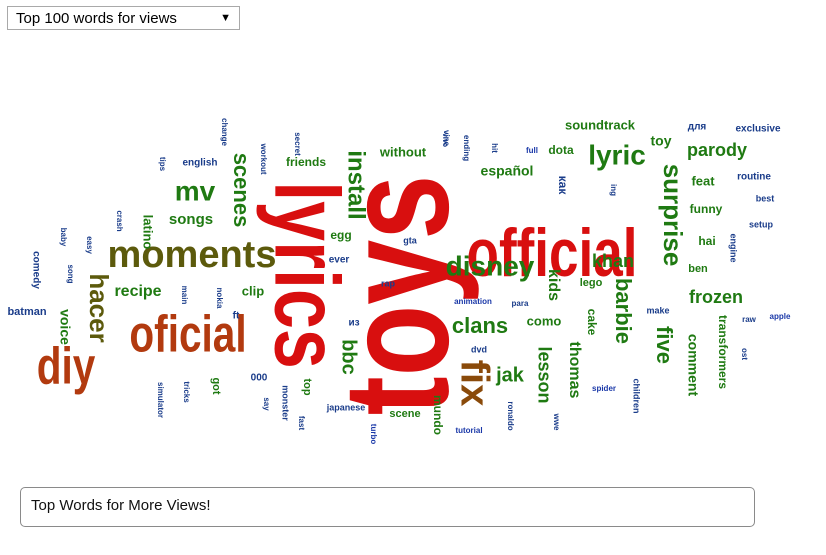 This screenshot has height=555, width=826. I want to click on cloud-word: secret, so click(297, 144).